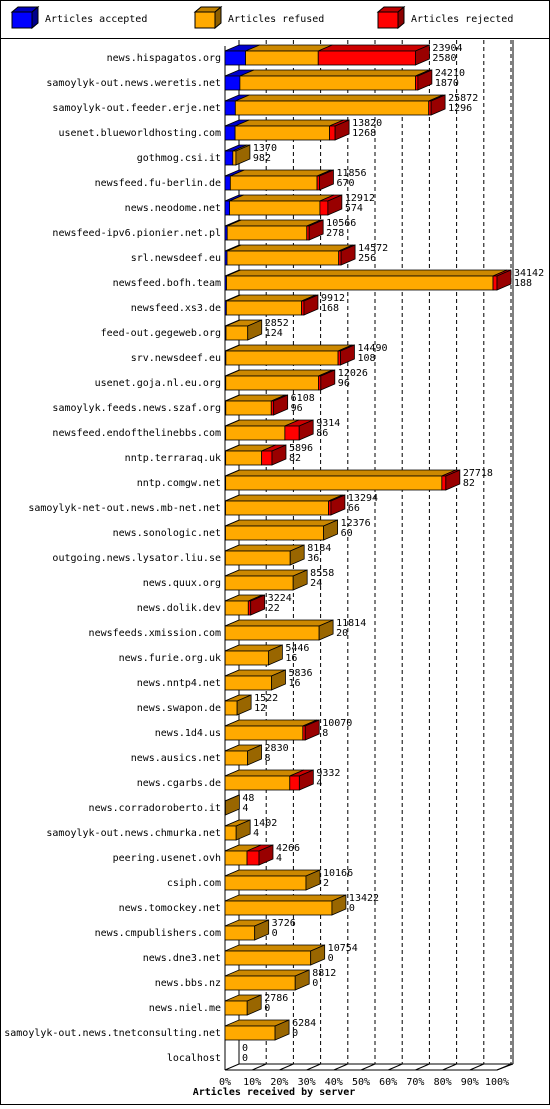 Image resolution: width=550 pixels, height=1109 pixels. I want to click on category-label: nntp.terraraq.uk, so click(173, 458).